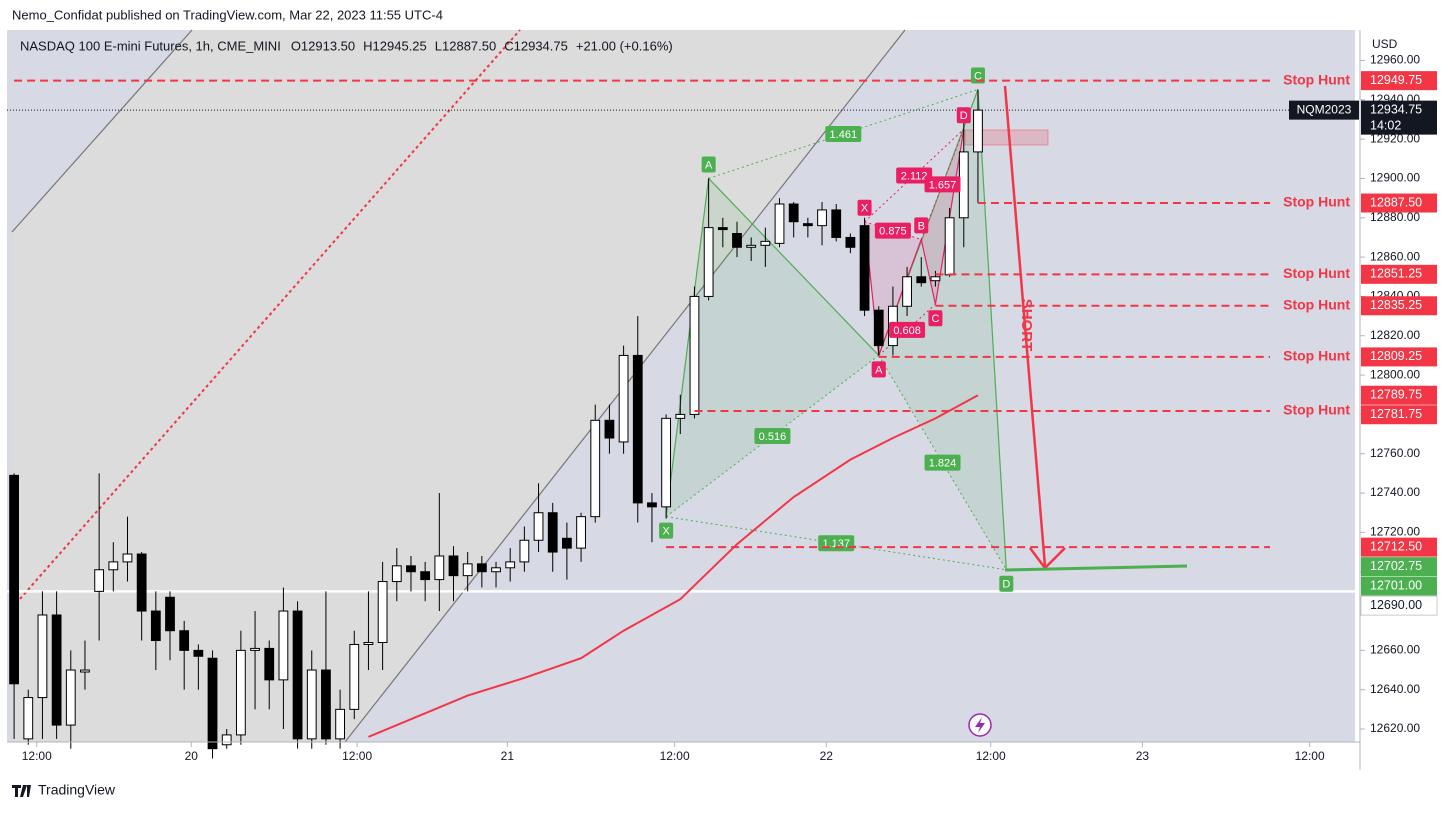 This screenshot has width=1449, height=815. I want to click on short-label: SHORT, so click(1026, 325).